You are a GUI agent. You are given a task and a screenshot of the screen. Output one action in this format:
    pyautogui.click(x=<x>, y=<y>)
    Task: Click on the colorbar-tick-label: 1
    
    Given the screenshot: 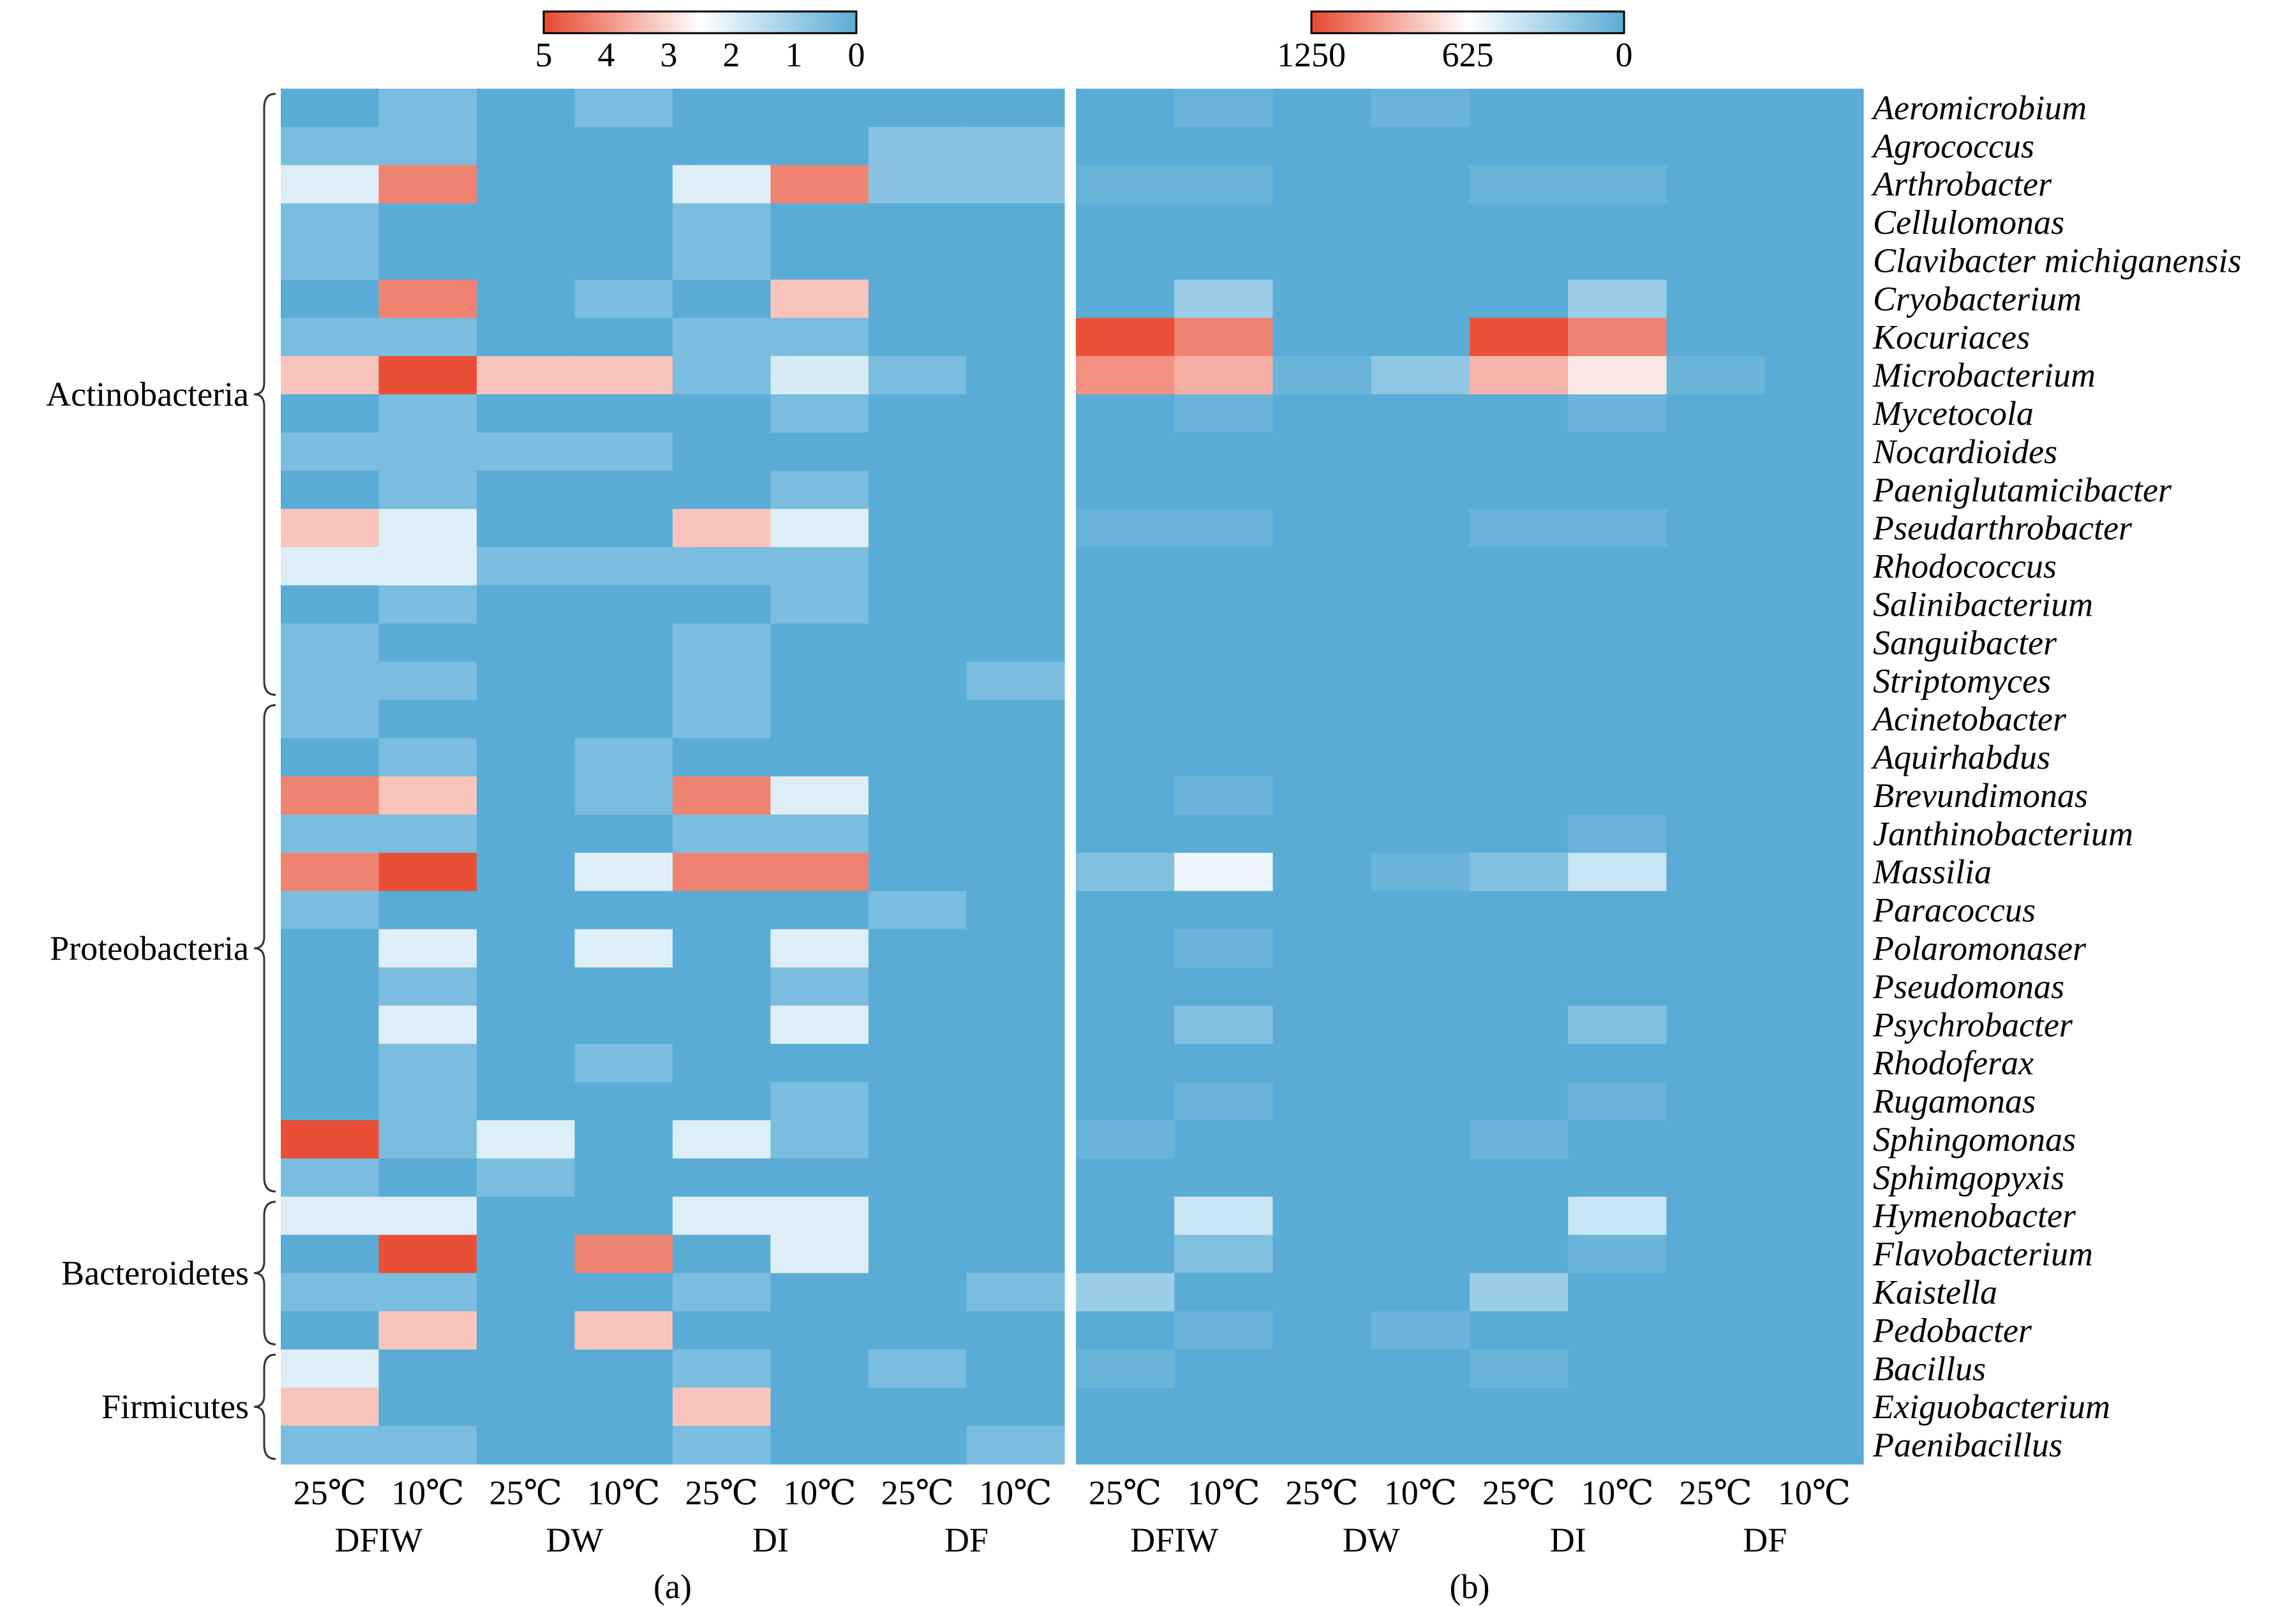 What is the action you would take?
    pyautogui.click(x=794, y=55)
    